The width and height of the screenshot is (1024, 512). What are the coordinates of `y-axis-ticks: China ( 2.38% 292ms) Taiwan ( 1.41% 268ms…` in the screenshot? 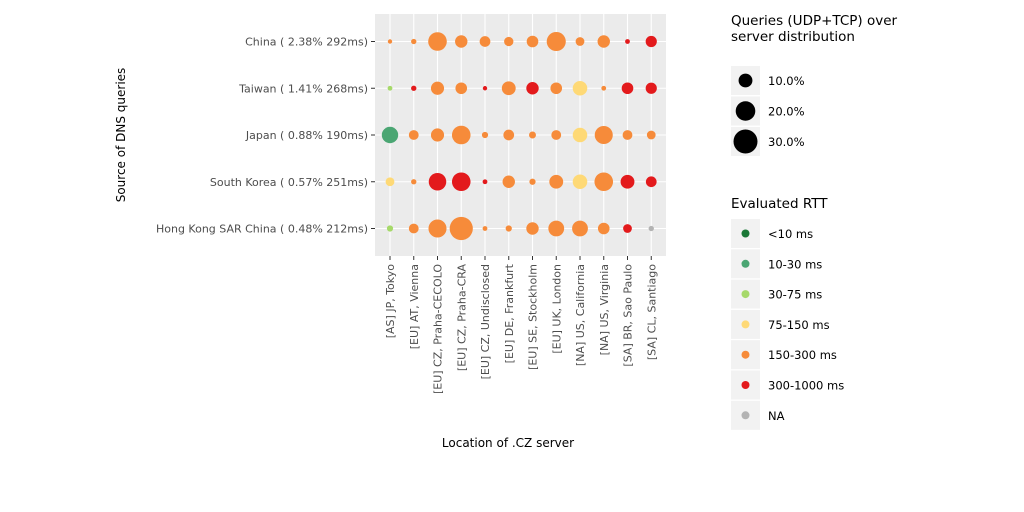 It's located at (265, 136).